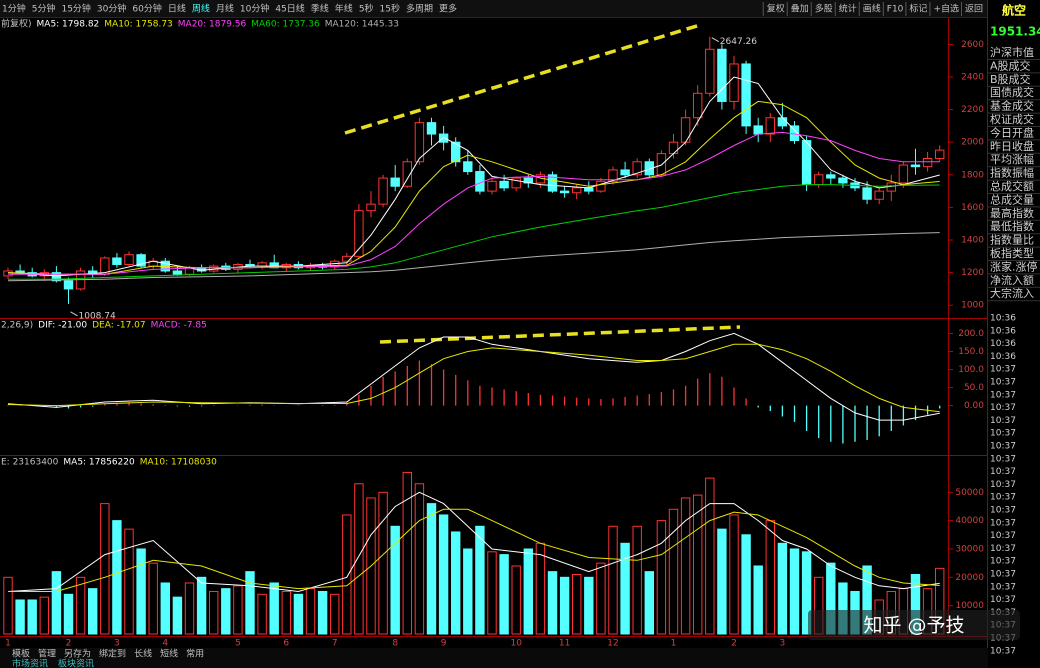 This screenshot has width=1040, height=668. I want to click on period-button: 5秒, so click(366, 9).